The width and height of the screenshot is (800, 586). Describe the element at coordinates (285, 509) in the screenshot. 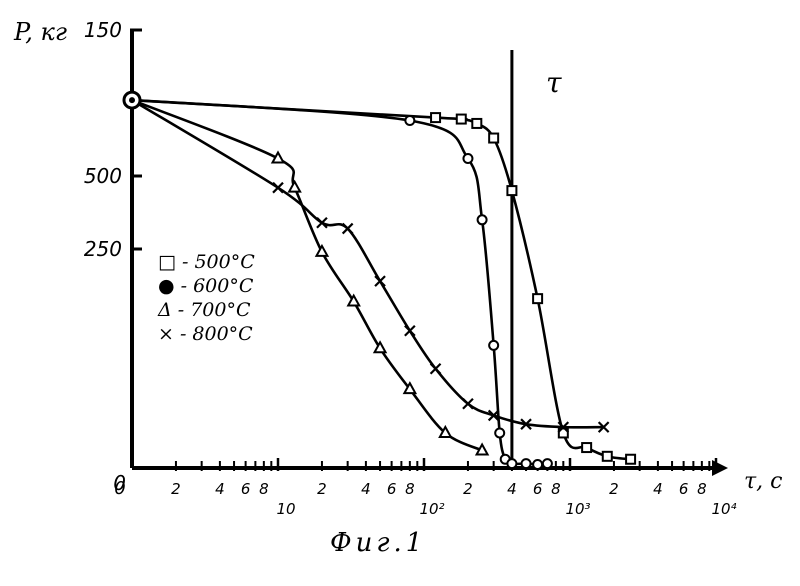

I see `x-decade-label: 10` at that location.